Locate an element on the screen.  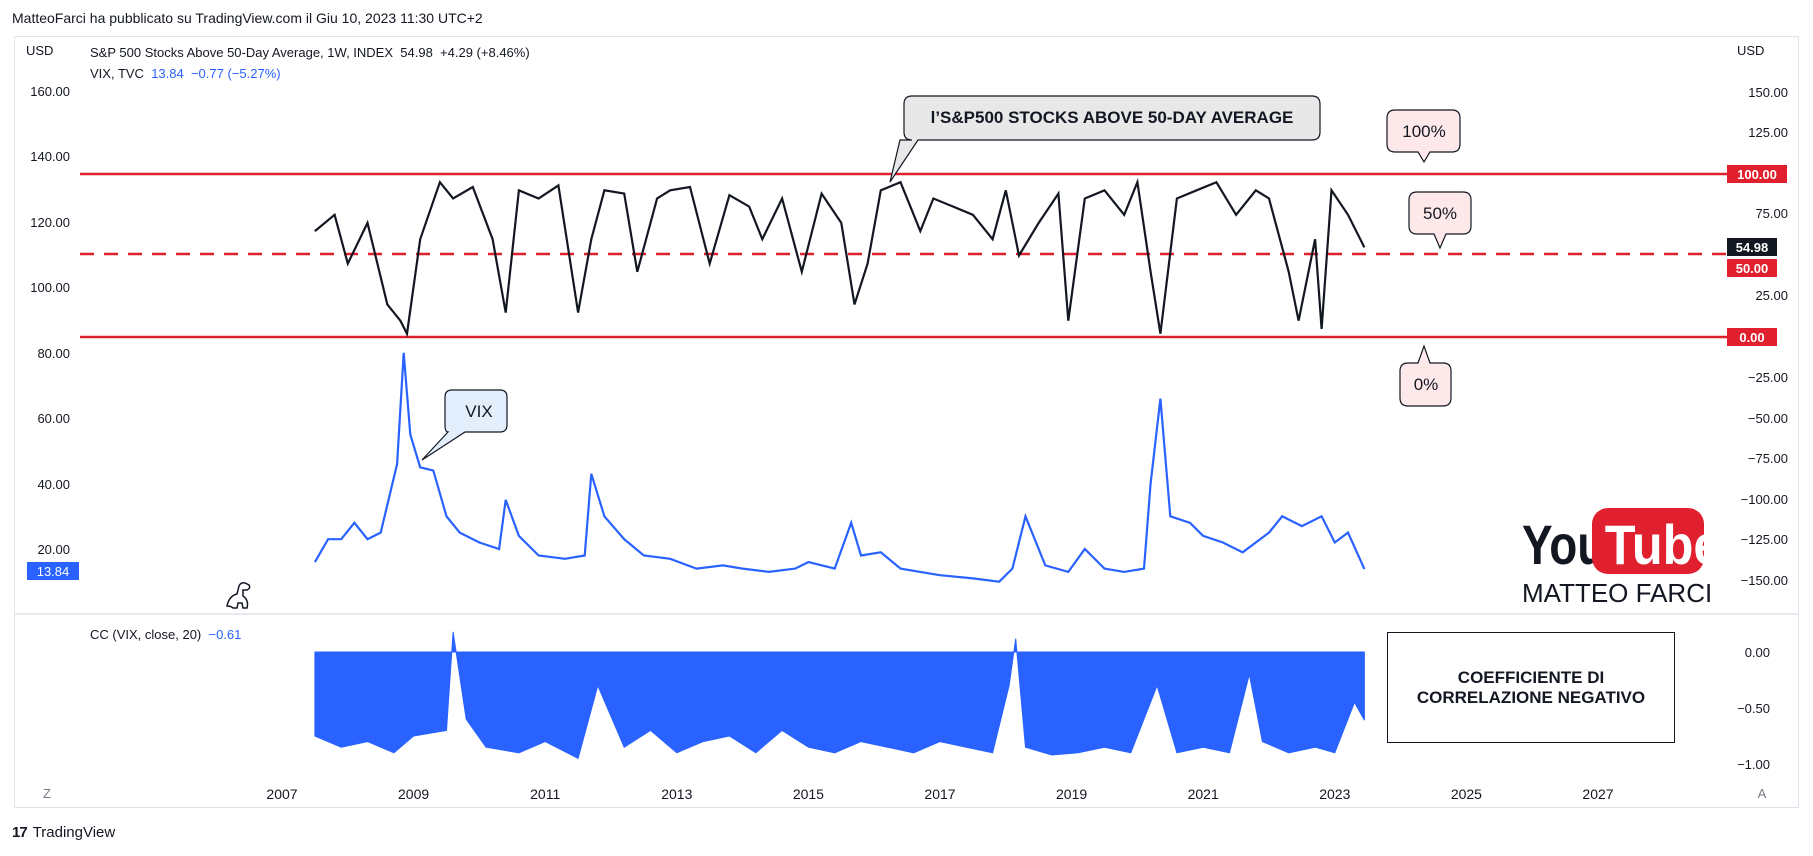
title-callout: l’S&P500 STOCKS ABOVE 50-DAY AVERAGE is located at coordinates (1105, 139).